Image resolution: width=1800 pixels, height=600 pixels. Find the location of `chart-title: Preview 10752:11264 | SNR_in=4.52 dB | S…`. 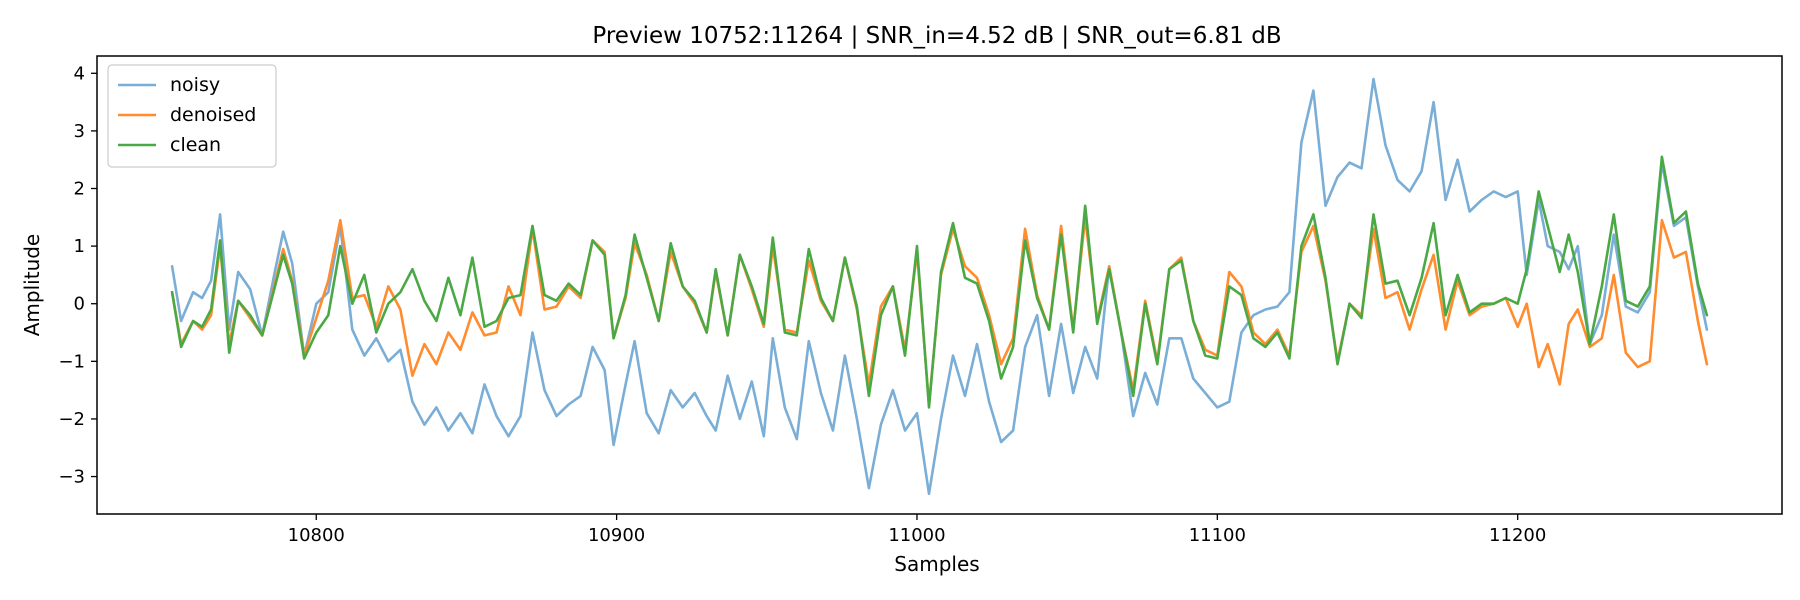

chart-title: Preview 10752:11264 | SNR_in=4.52 dB | S… is located at coordinates (936, 36).